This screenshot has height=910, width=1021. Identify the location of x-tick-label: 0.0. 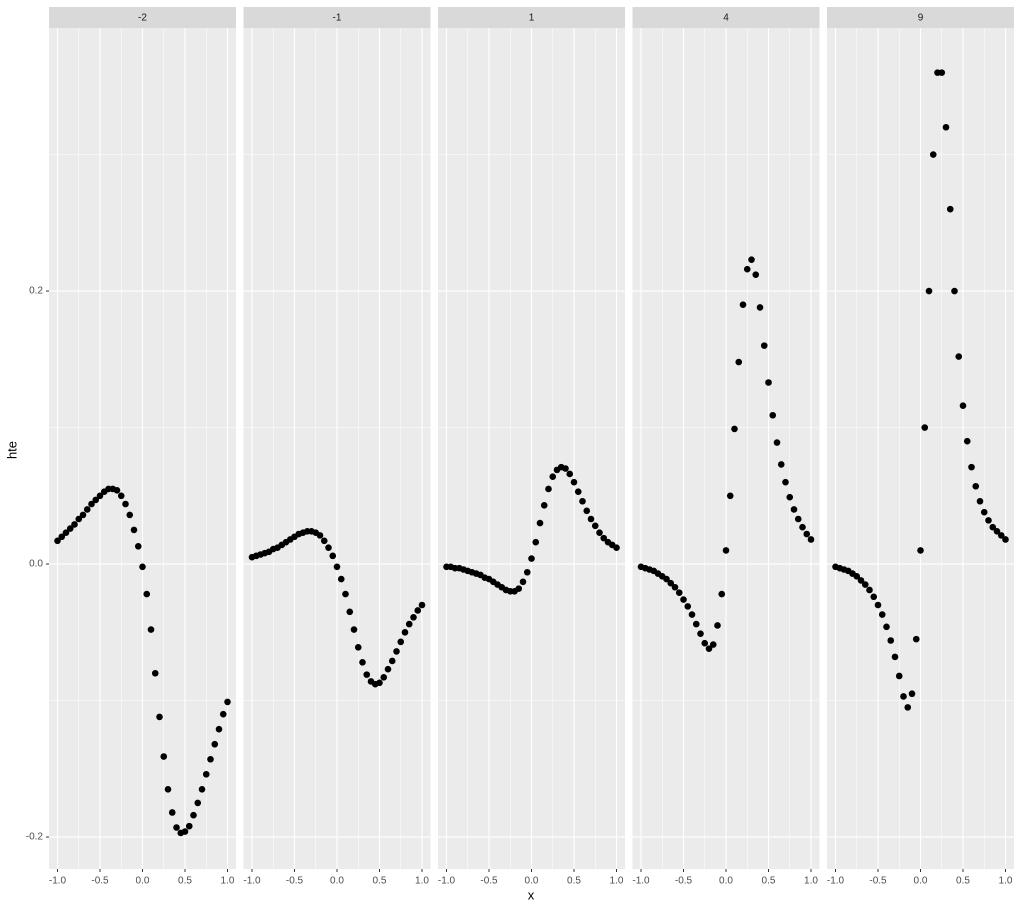
(726, 881).